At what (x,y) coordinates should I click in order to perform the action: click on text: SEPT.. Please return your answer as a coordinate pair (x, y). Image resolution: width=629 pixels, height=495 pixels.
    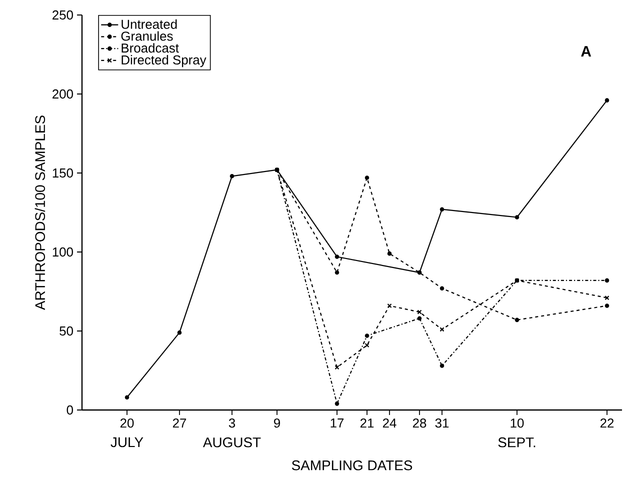
    Looking at the image, I should click on (517, 442).